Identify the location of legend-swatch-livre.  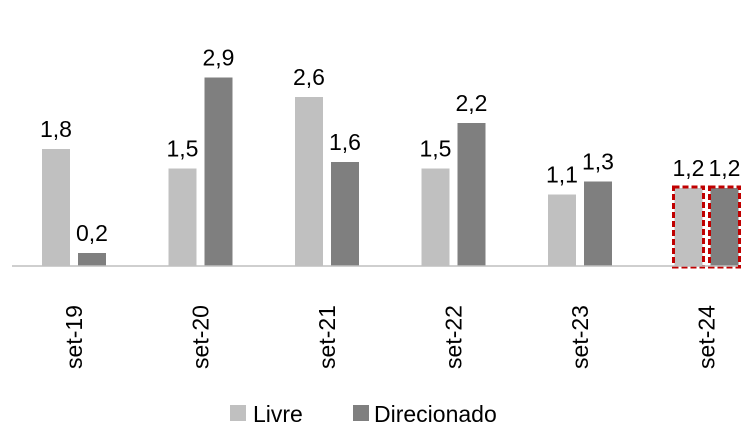
(238, 413).